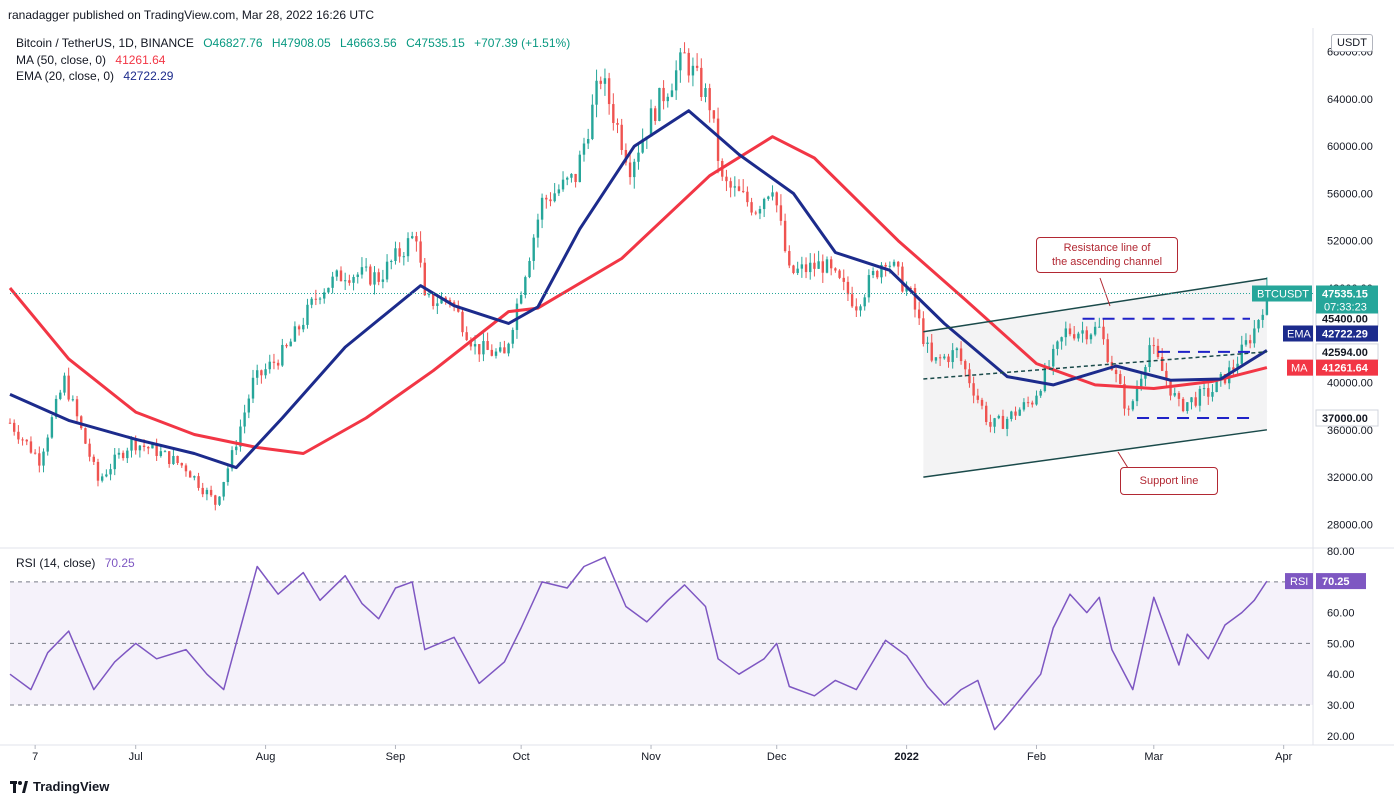 The width and height of the screenshot is (1394, 806). I want to click on currency-button: USDT, so click(1352, 43).